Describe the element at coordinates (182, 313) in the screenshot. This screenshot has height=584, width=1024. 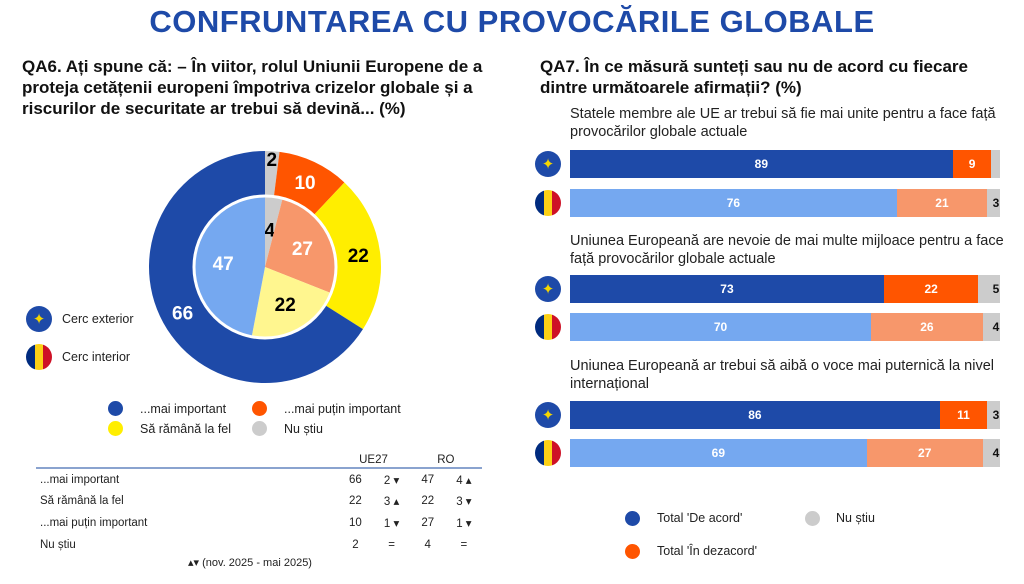
I see `donut-outer-label: 66` at that location.